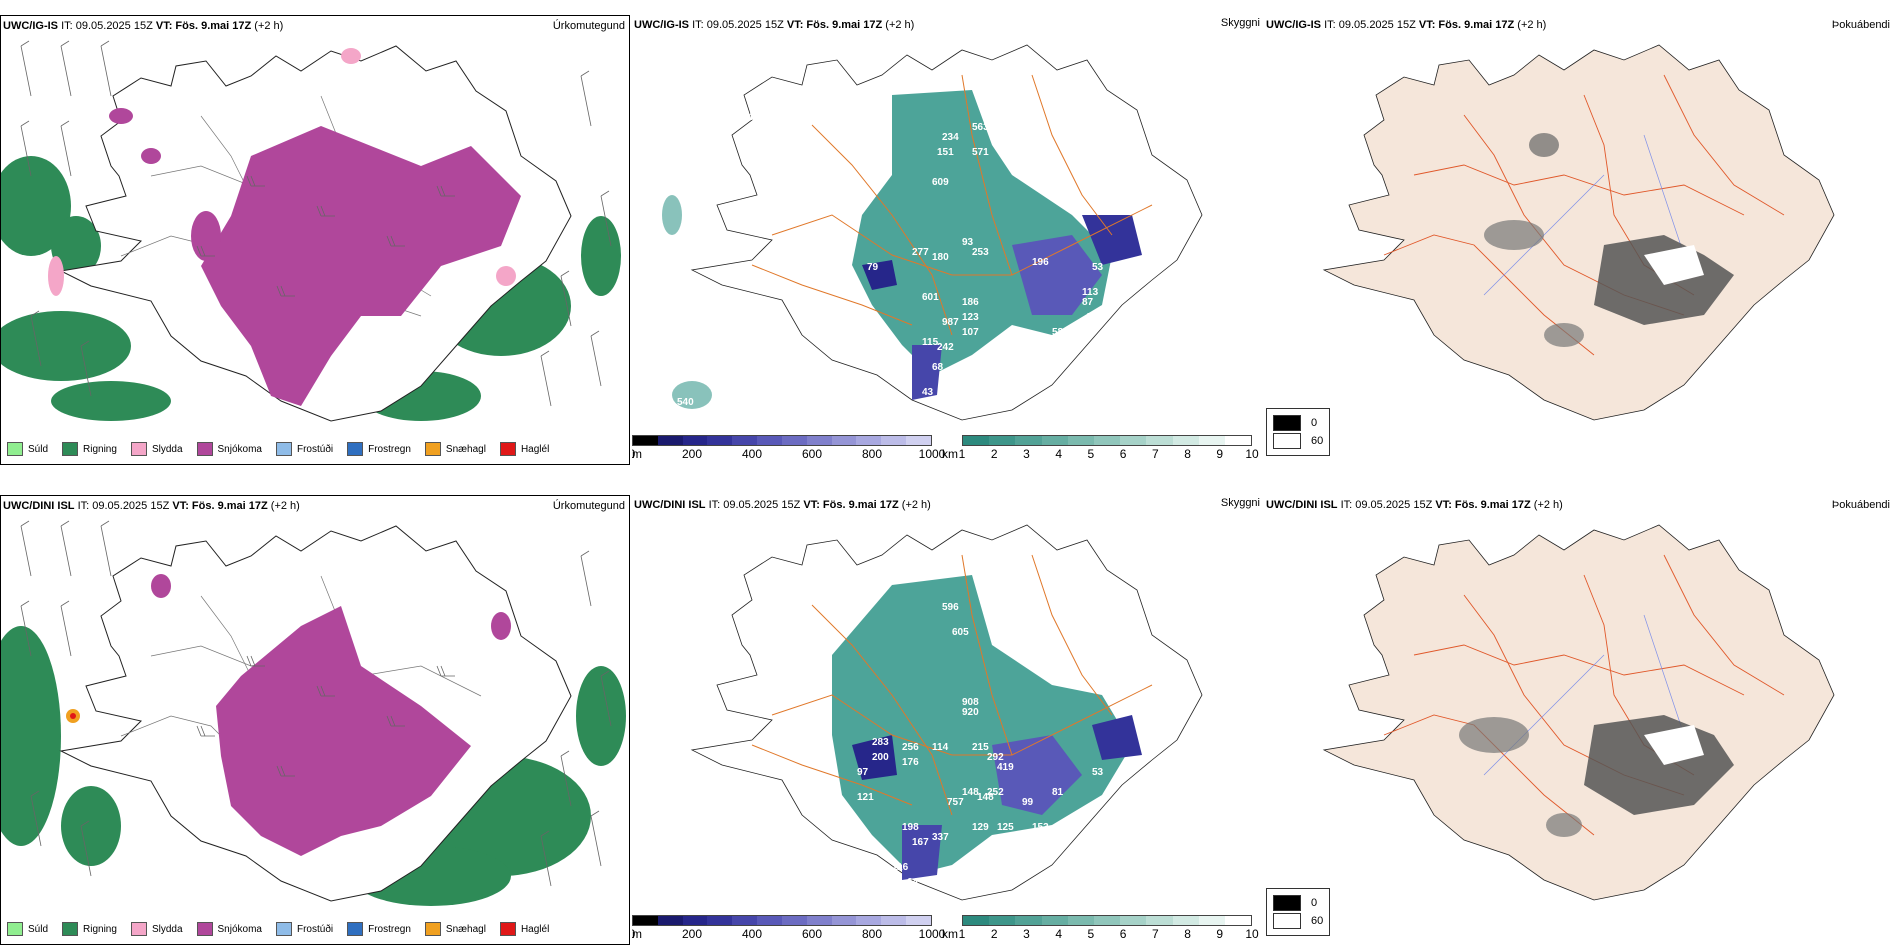 This screenshot has height=950, width=1900. What do you see at coordinates (524, 929) in the screenshot?
I see `legend-item: Haglél` at bounding box center [524, 929].